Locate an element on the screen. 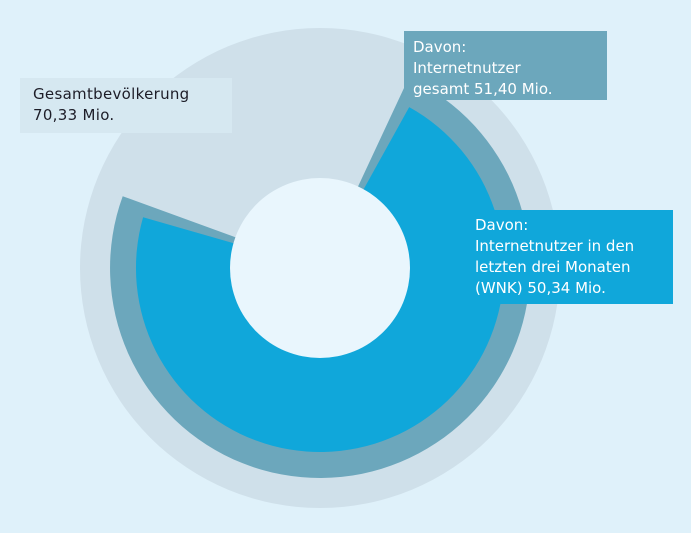 The image size is (691, 533). callout-internetnutzer-gesamt: Davon: Internetnutzer gesamt 51,40 Mio. is located at coordinates (505, 65).